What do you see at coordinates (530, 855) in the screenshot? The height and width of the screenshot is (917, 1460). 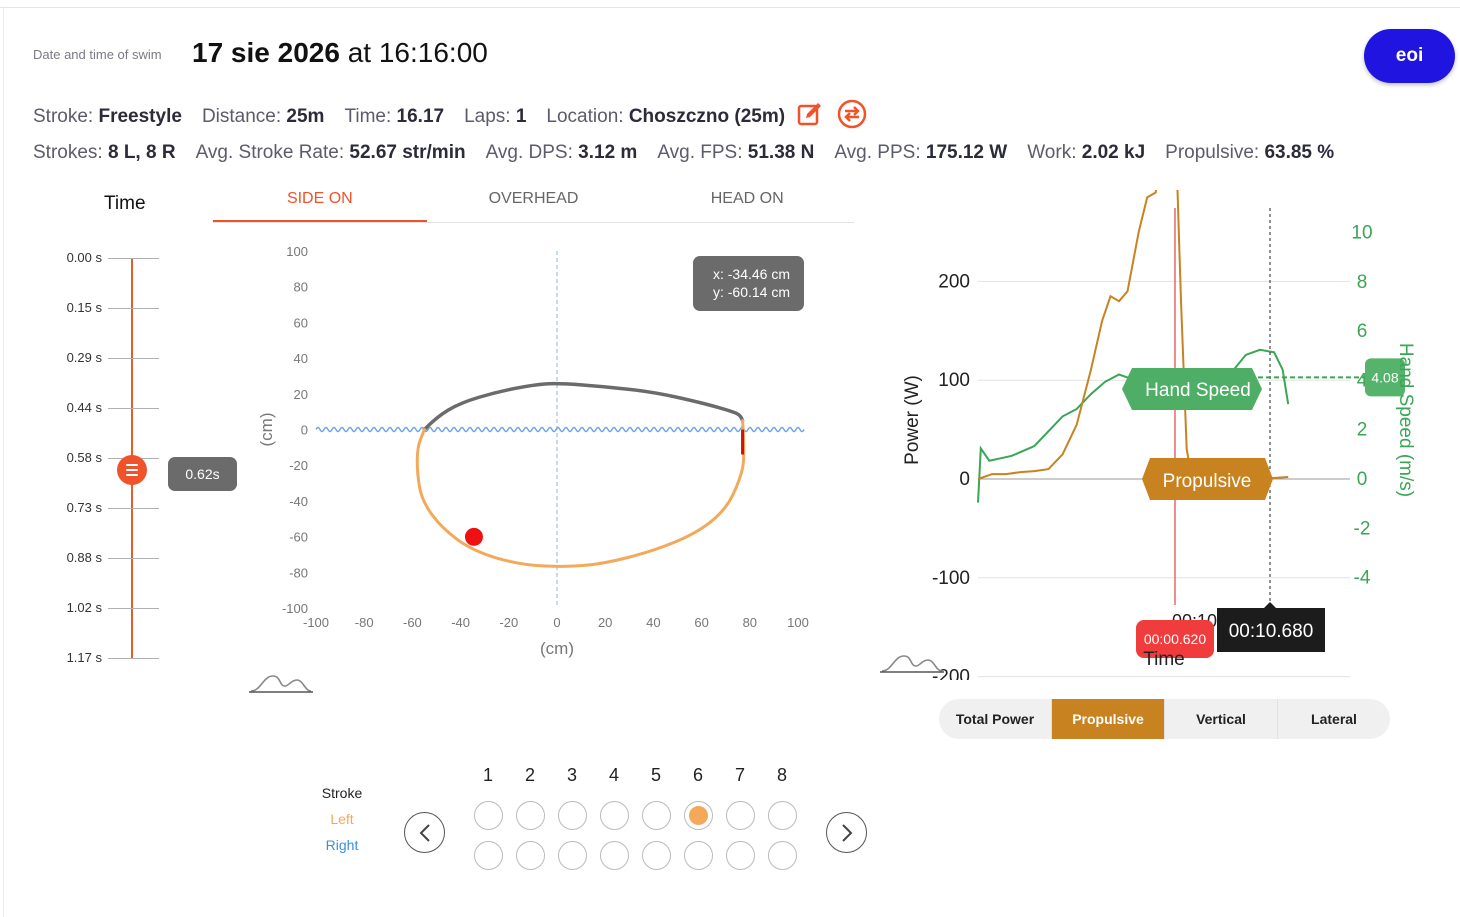 I see `stroke-right-2-button` at bounding box center [530, 855].